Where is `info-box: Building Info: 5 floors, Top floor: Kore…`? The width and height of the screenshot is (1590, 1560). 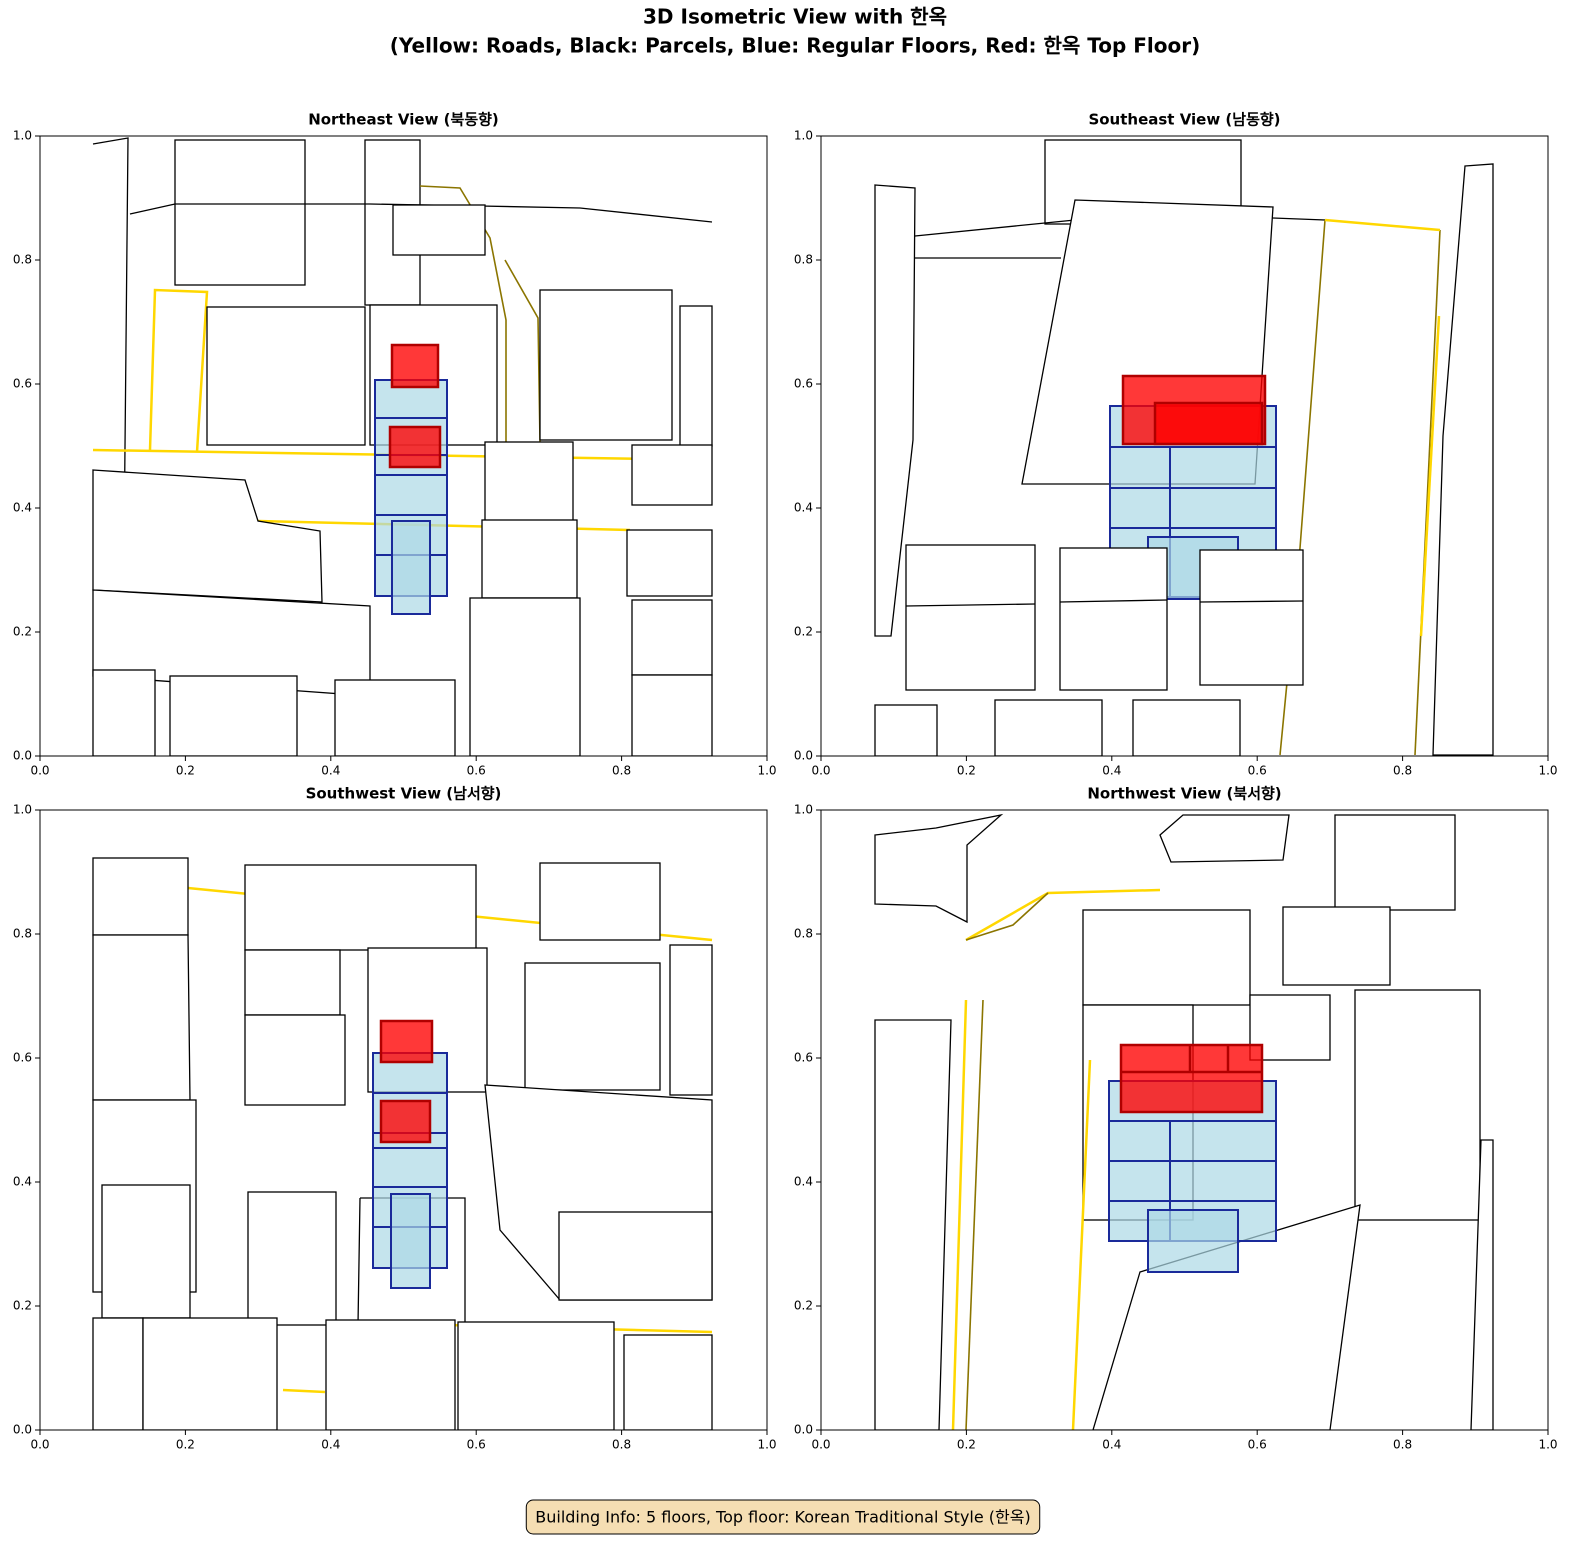
info-box: Building Info: 5 floors, Top floor: Kore… is located at coordinates (783, 1517).